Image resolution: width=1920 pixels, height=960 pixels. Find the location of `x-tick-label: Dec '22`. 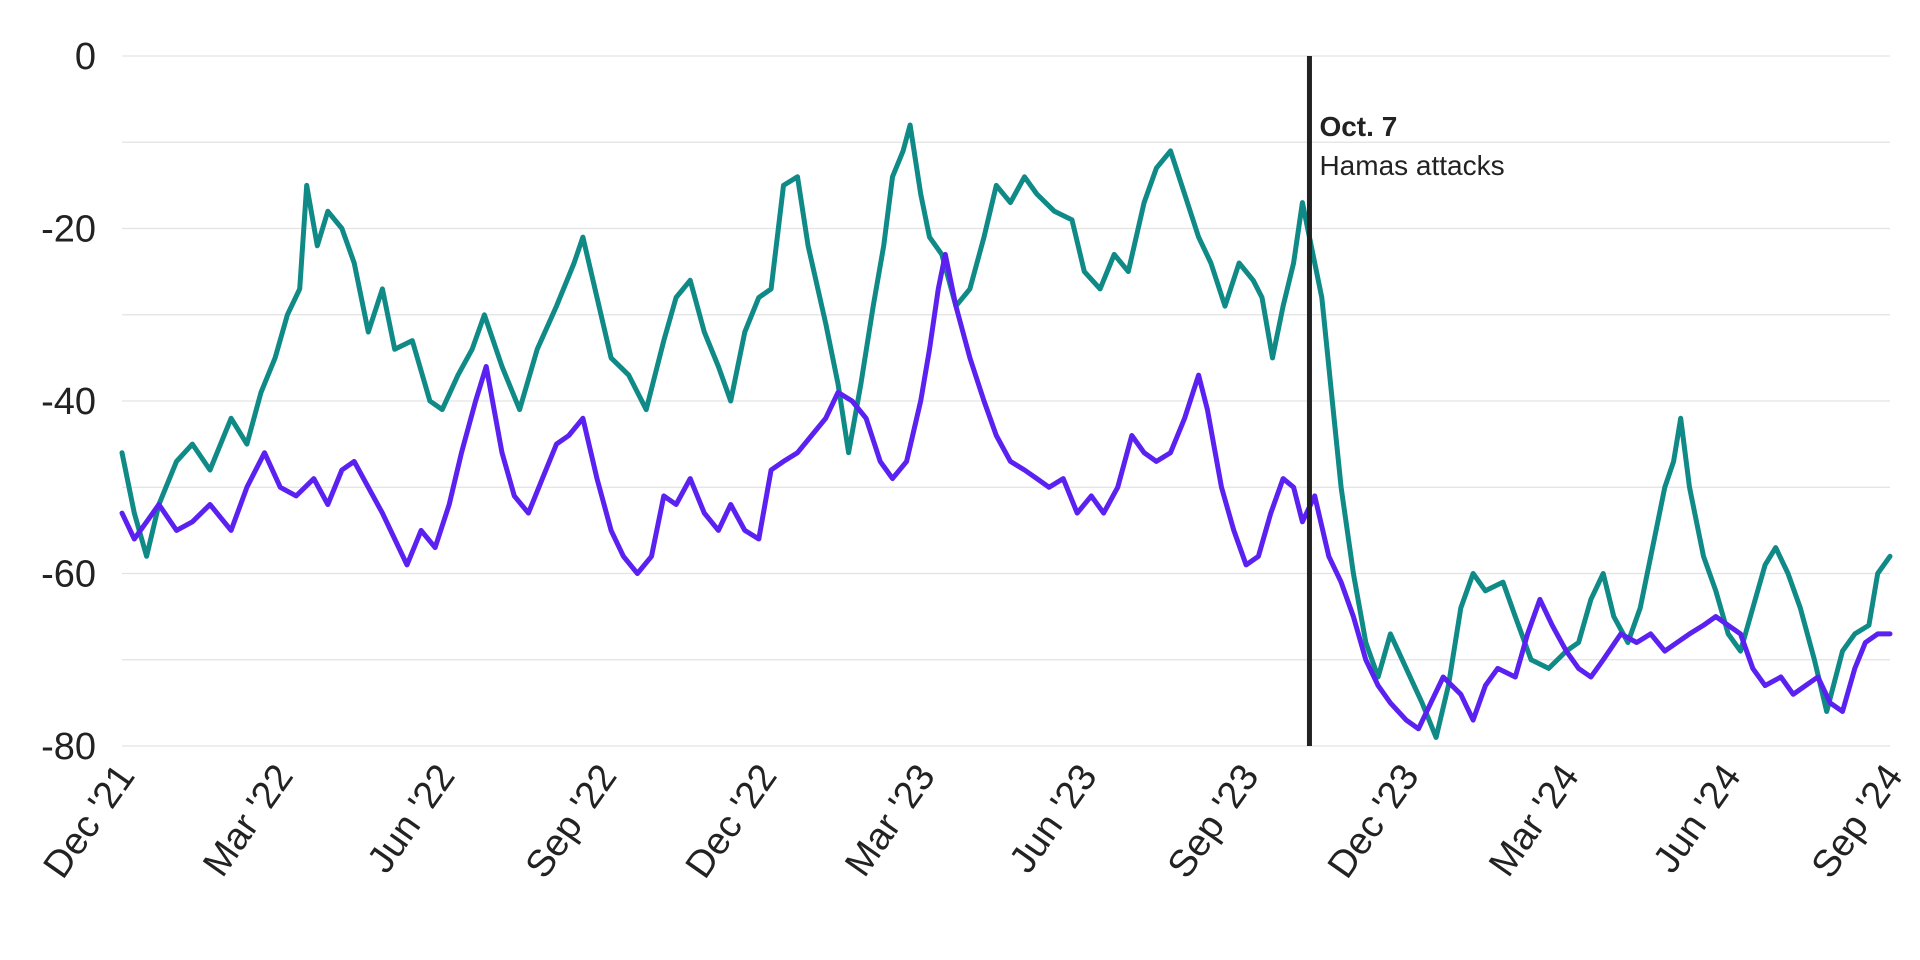

x-tick-label: Dec '22 is located at coordinates (732, 821).